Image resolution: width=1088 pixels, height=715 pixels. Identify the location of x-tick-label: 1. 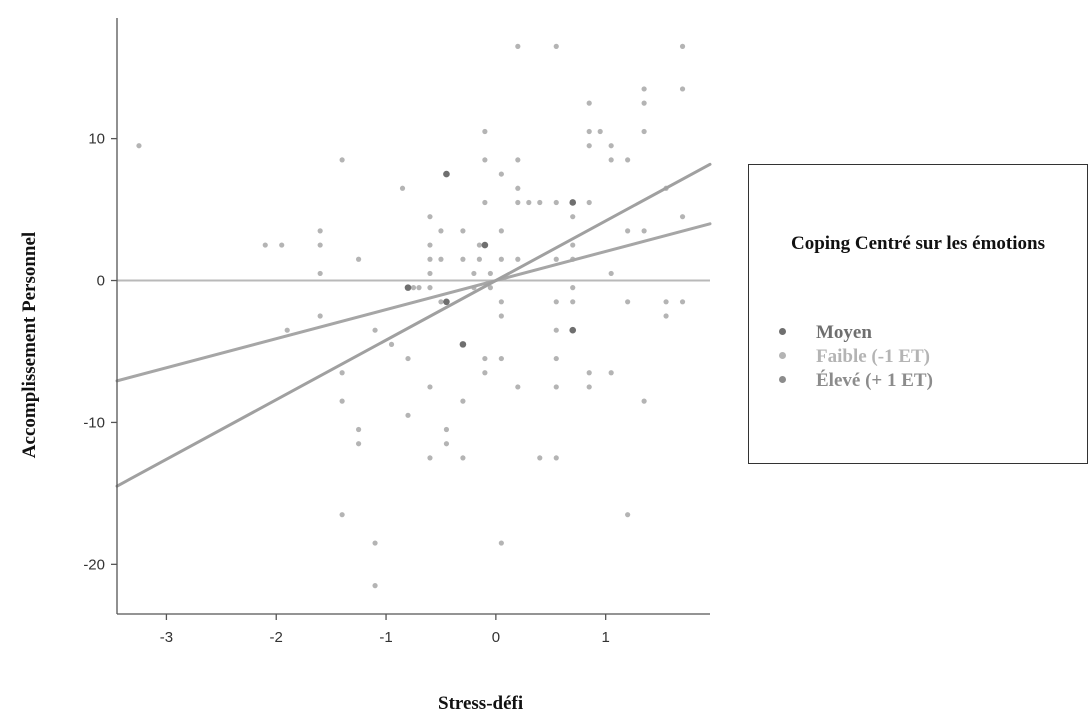
(606, 637).